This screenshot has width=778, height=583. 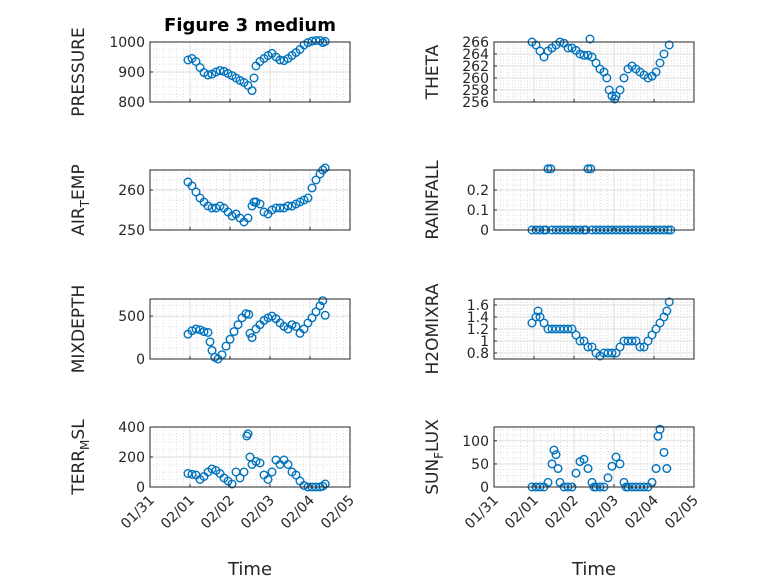 I want to click on pressure-y-tick-label: 900, so click(x=131, y=73).